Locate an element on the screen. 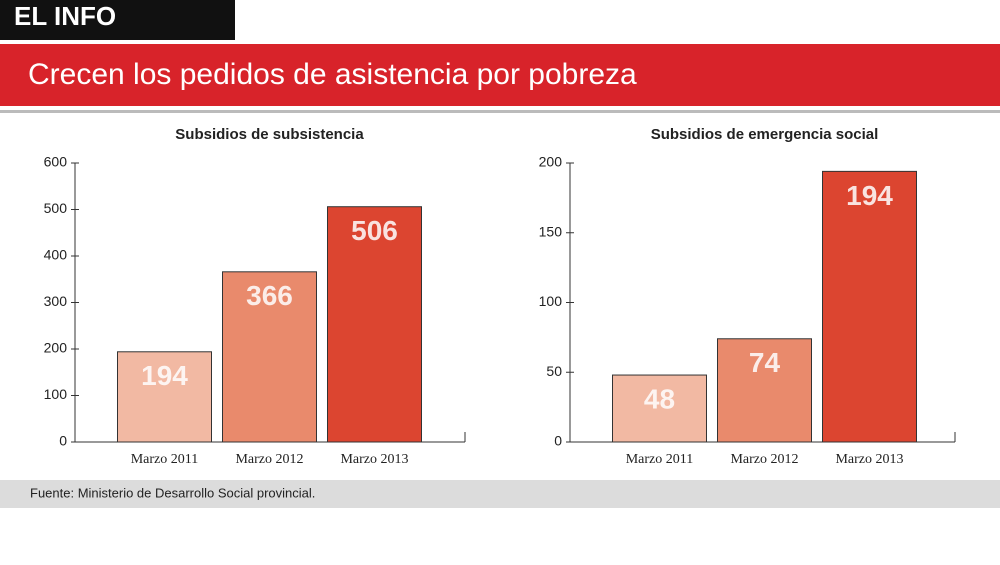 This screenshot has width=1000, height=565. y-tick-label: 150 is located at coordinates (551, 231).